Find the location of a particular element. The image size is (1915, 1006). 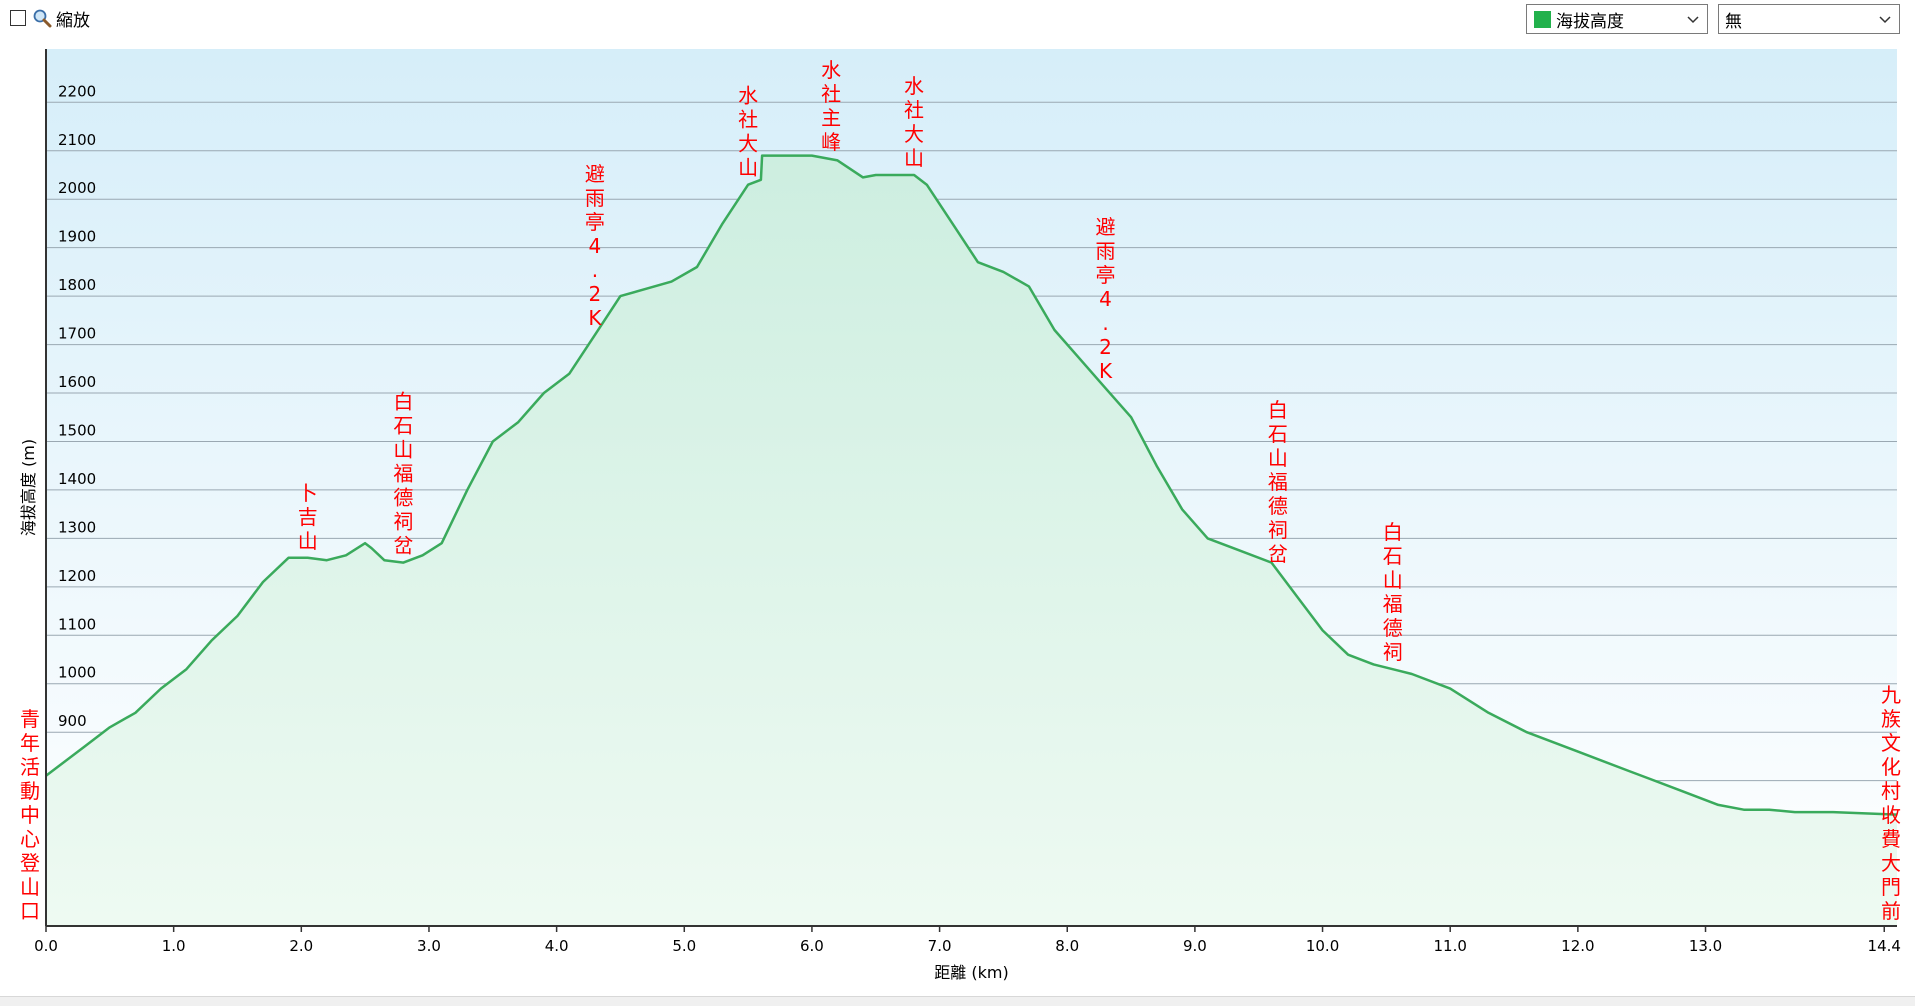

zoom-toggle: 縮放 is located at coordinates (50, 18).